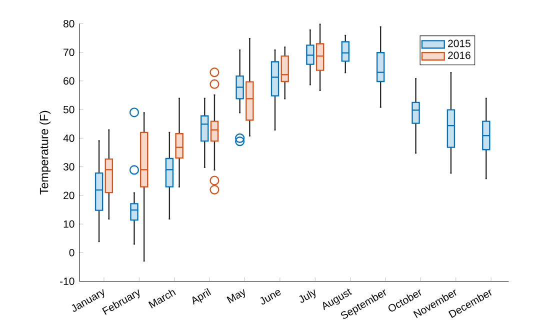 Image resolution: width=560 pixels, height=333 pixels. Describe the element at coordinates (67, 282) in the screenshot. I see `y-tick-label: -10` at that location.